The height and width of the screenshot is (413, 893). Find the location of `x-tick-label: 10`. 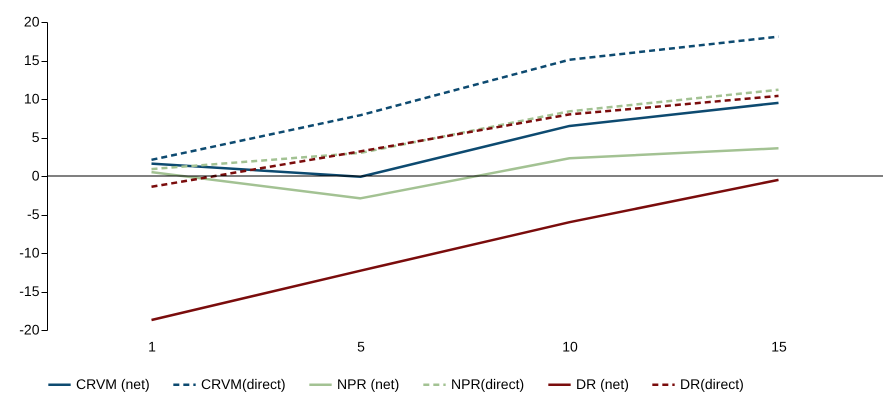

x-tick-label: 10 is located at coordinates (570, 346).